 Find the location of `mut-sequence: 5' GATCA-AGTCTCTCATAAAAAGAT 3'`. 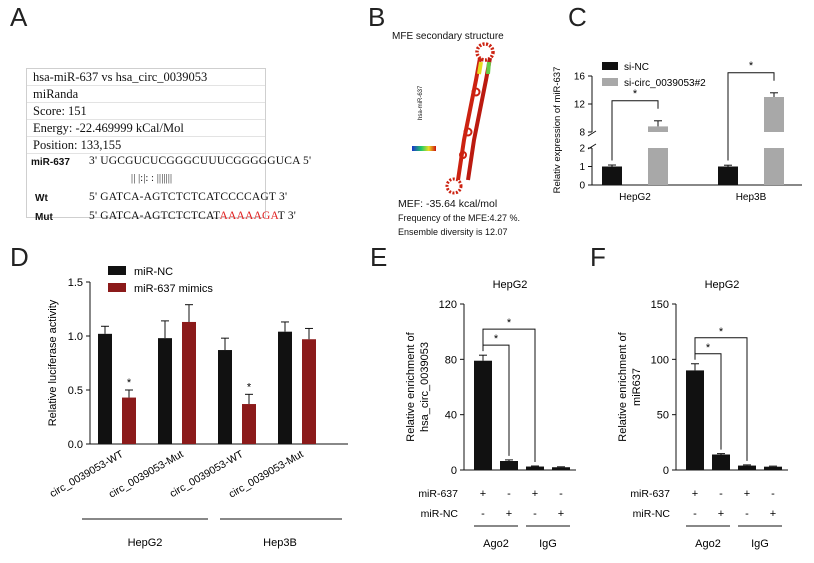

mut-sequence: 5' GATCA-AGTCTCTCATAAAAAGAT 3' is located at coordinates (192, 216).